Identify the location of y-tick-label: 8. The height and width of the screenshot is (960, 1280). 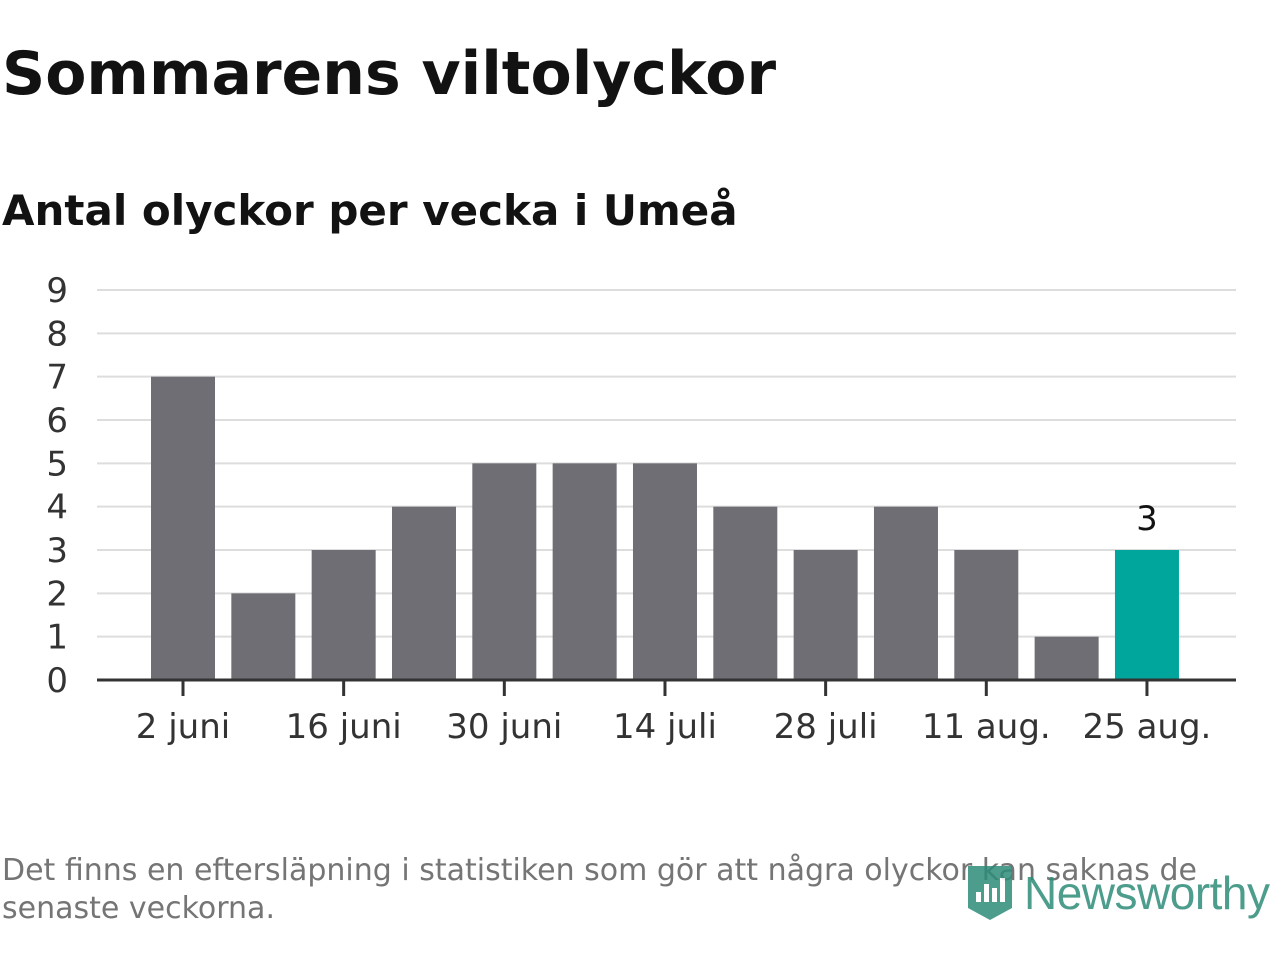
(57, 334).